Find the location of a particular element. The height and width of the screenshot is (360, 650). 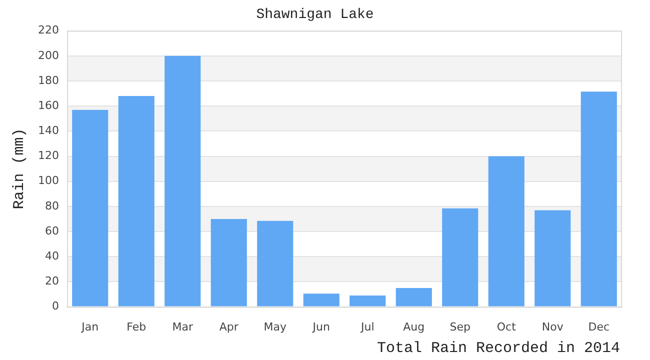

x-tick-label: Oct is located at coordinates (506, 327).